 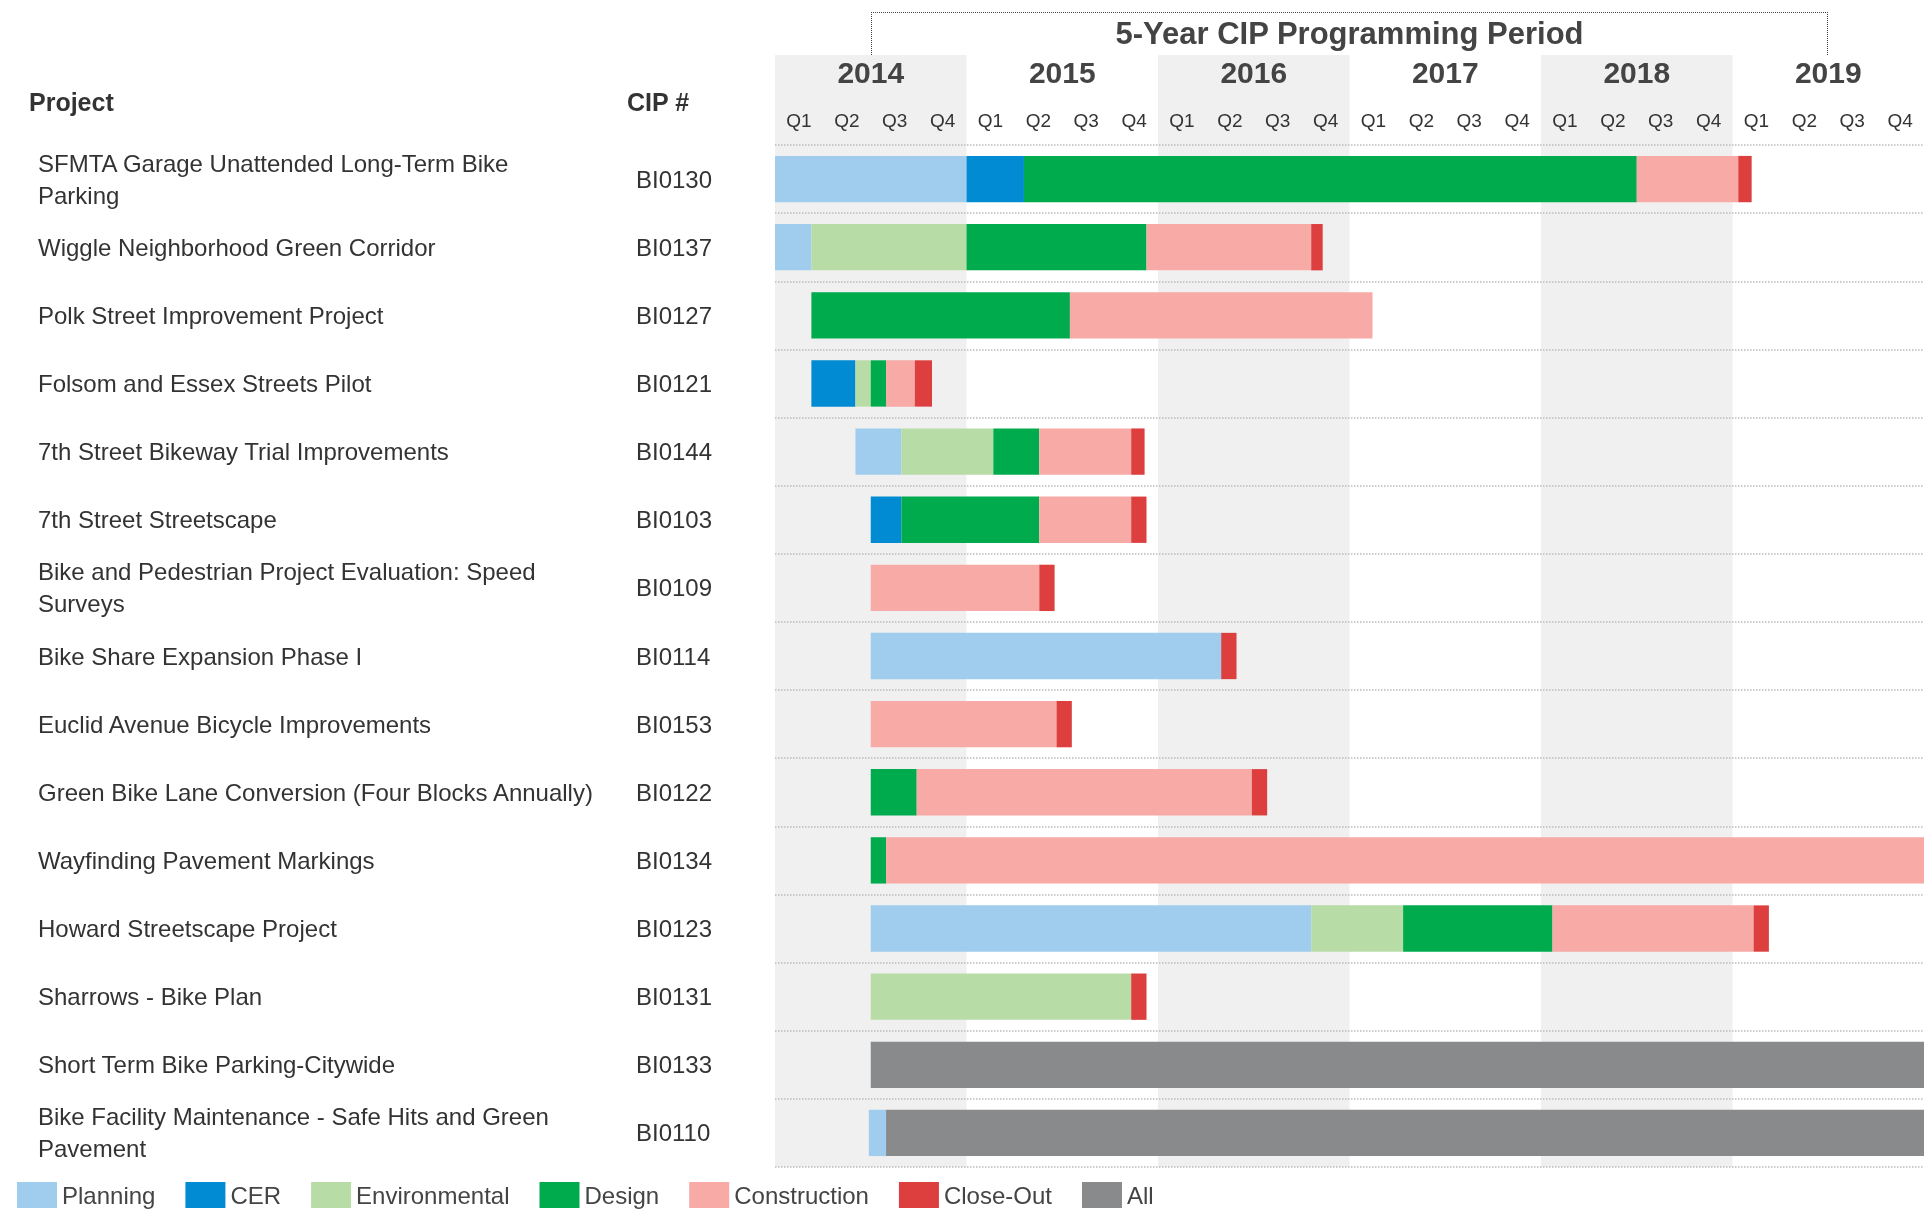 What do you see at coordinates (1349, 33) in the screenshot?
I see `chart-title: 5-Year CIP Programming Period` at bounding box center [1349, 33].